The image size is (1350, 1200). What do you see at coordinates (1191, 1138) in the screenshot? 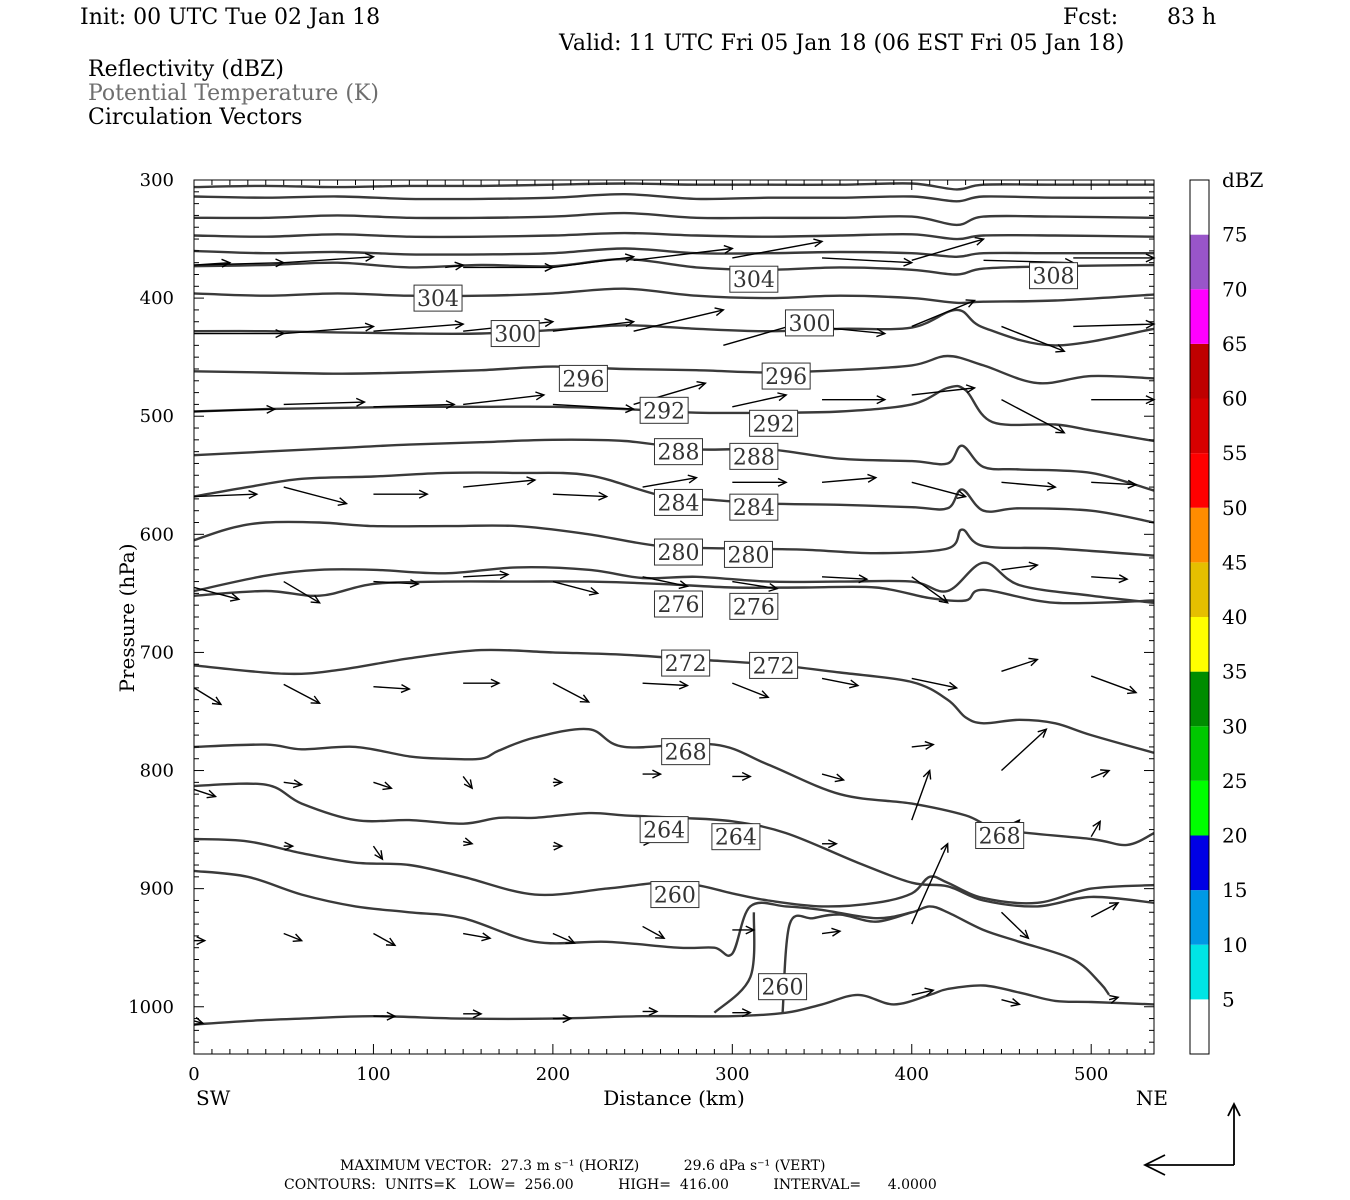
I see `vector-scale-arrows` at bounding box center [1191, 1138].